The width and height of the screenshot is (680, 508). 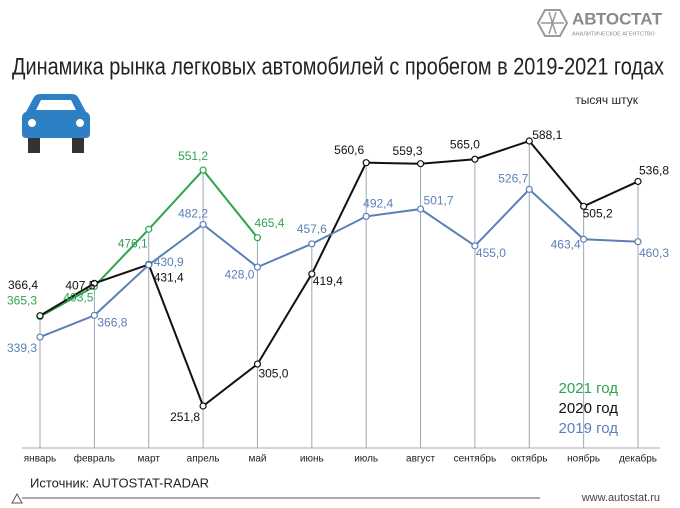 I want to click on data-label: 565,0, so click(x=465, y=144).